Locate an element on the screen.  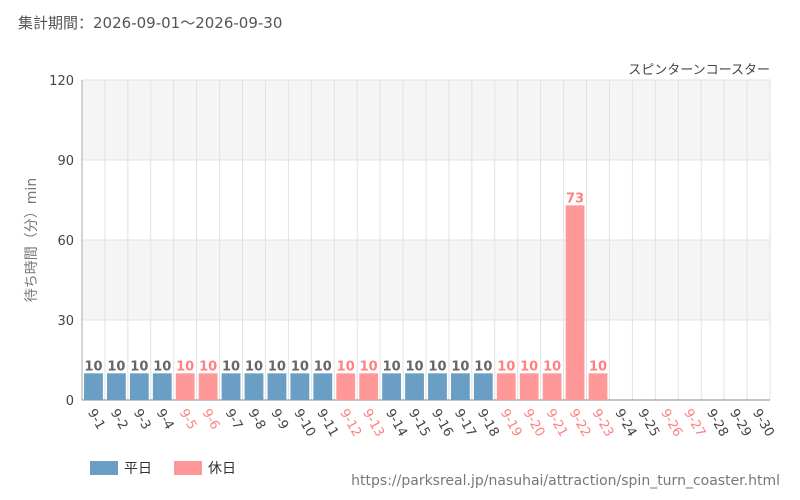
data-label-9-11: 10 is located at coordinates (323, 366).